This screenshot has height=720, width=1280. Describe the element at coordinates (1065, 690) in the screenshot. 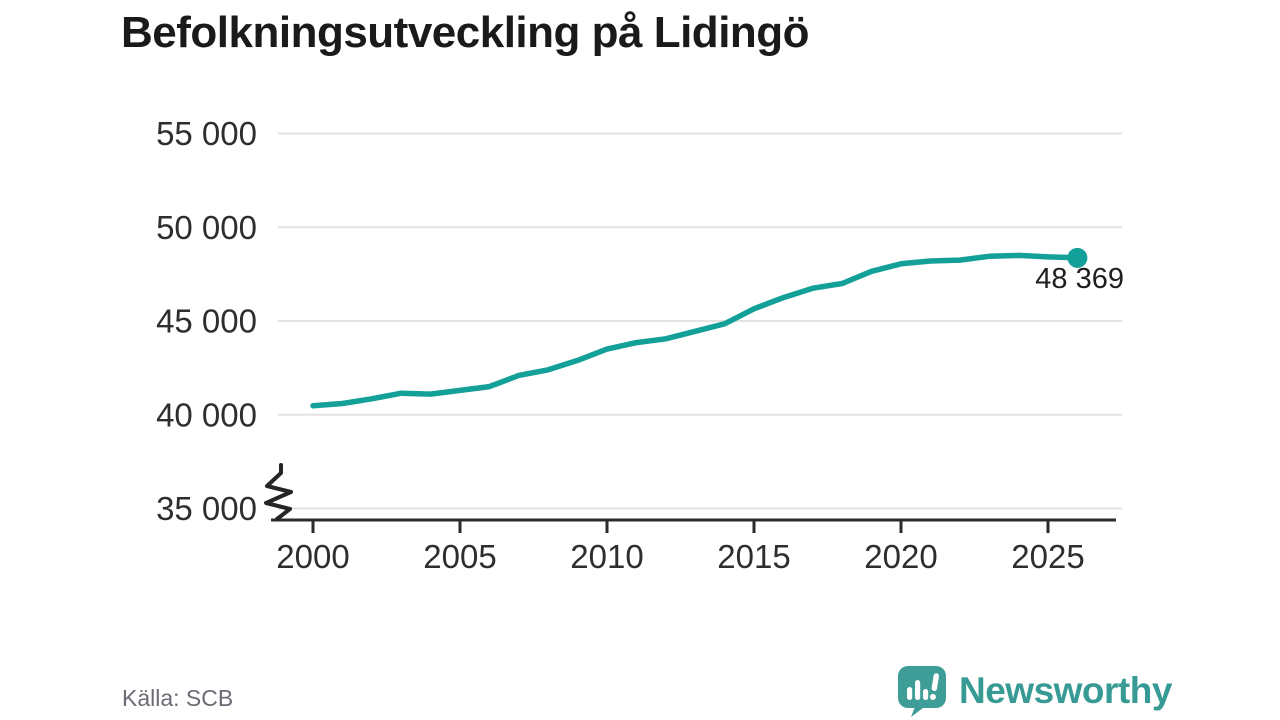

I see `newsworthy-wordmark: Newsworthy` at that location.